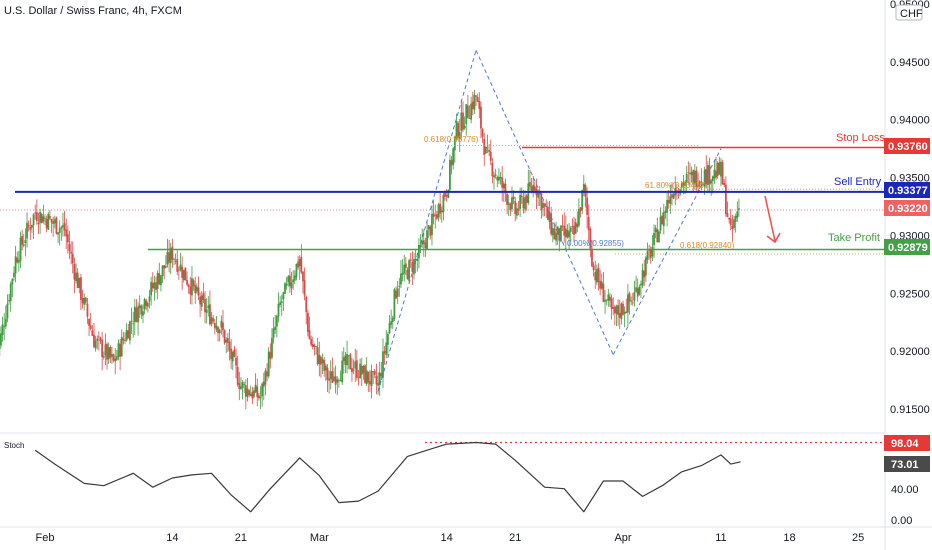 Image resolution: width=932 pixels, height=550 pixels. I want to click on stoch-line, so click(387, 477).